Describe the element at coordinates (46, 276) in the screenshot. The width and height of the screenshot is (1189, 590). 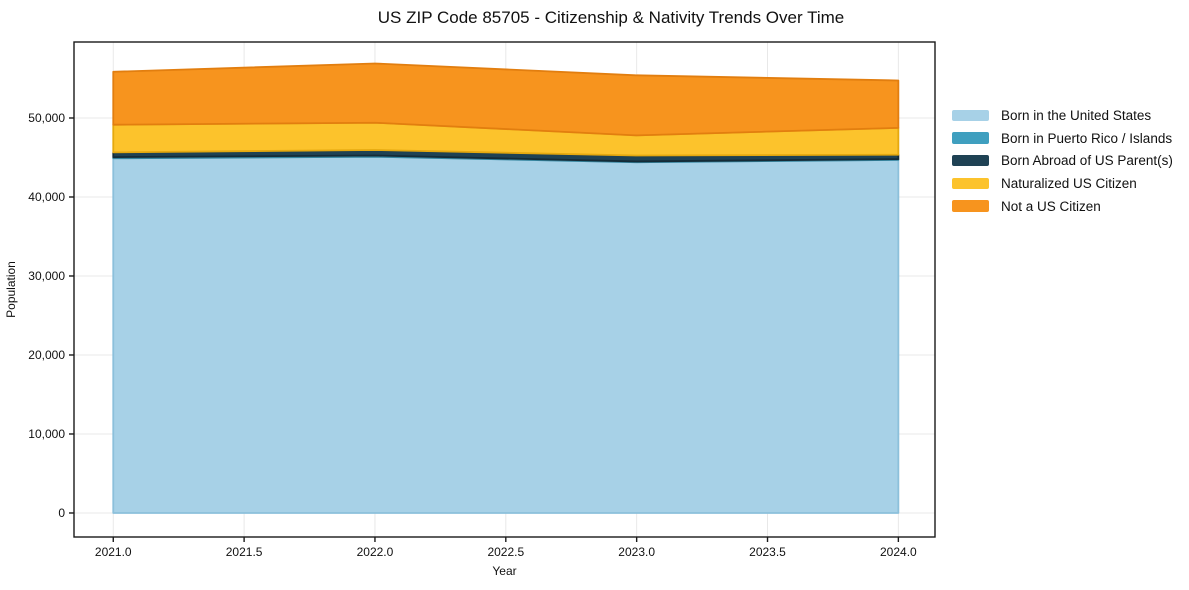
I see `y-tick-label: 30,000` at that location.